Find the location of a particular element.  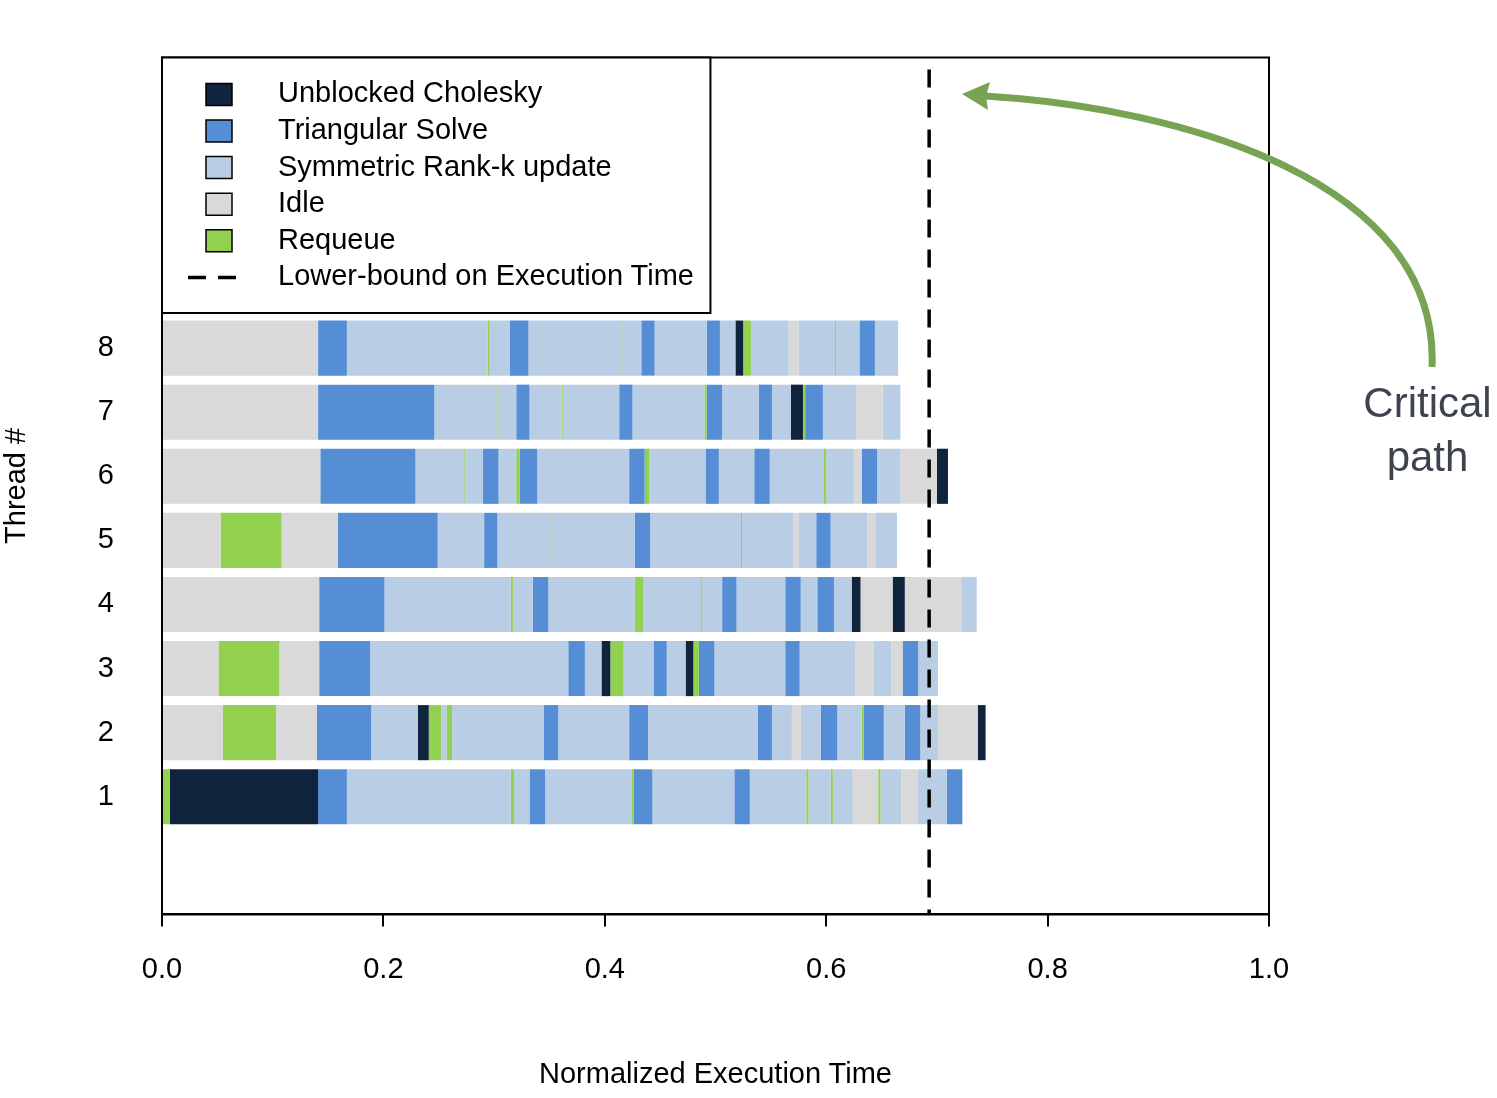

legend-label: Symmetric Rank-k update is located at coordinates (445, 165).